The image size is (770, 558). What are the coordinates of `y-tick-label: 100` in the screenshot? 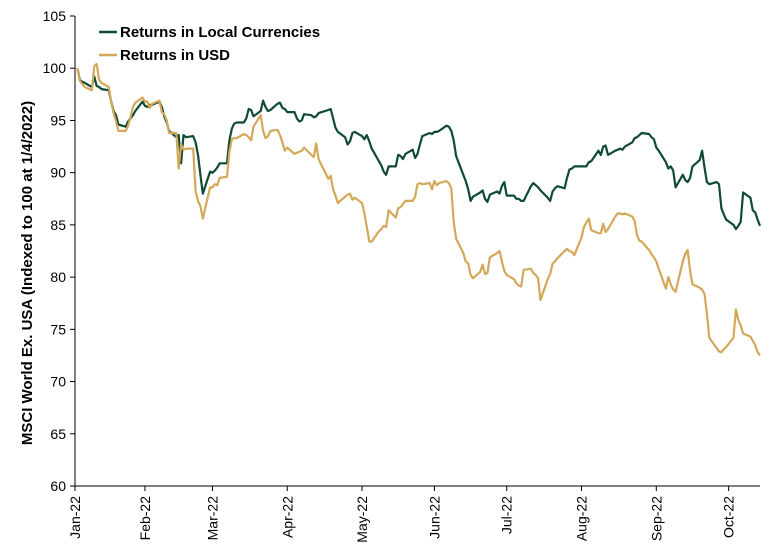 It's located at (55, 68).